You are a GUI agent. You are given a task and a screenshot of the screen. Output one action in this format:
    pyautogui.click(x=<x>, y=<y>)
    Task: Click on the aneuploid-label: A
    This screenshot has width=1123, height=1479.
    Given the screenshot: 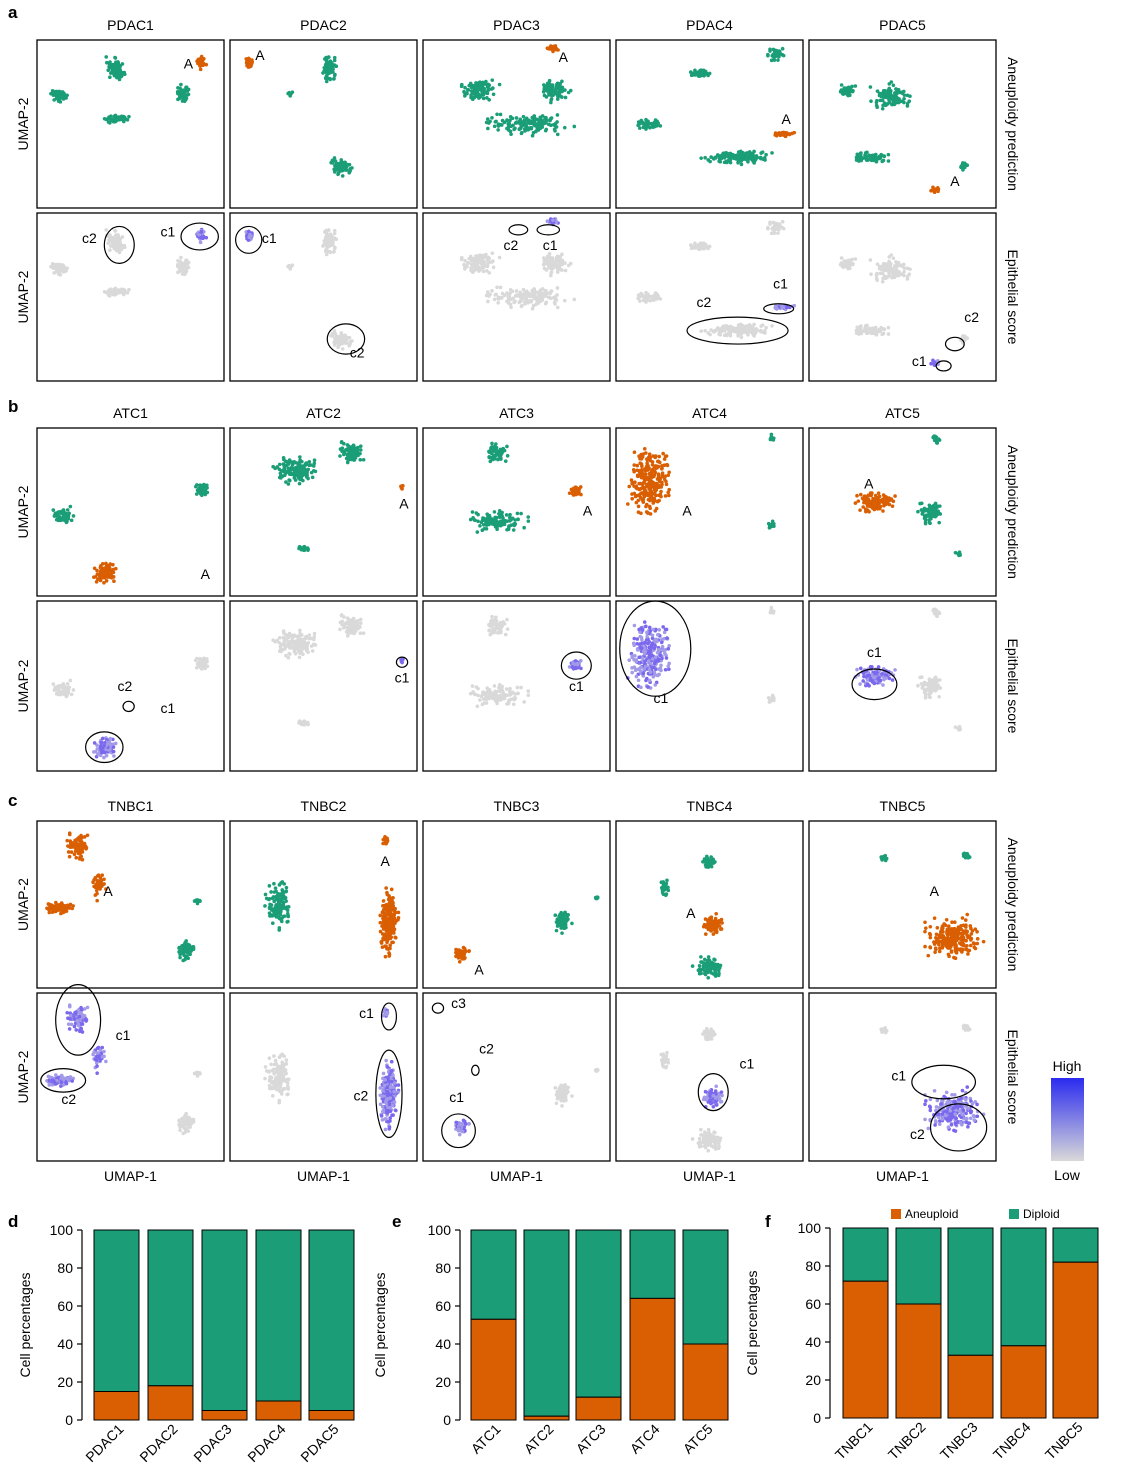 What is the action you would take?
    pyautogui.click(x=588, y=510)
    